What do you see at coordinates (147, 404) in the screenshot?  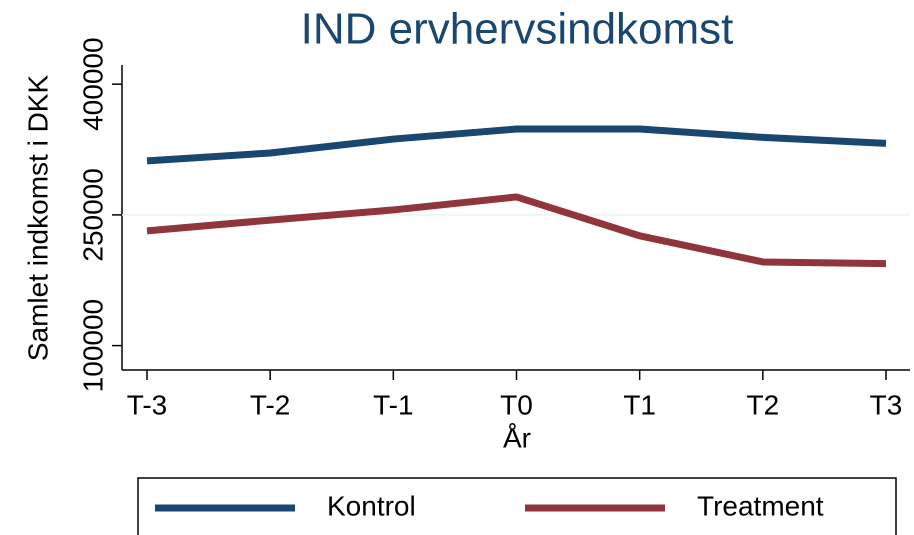 I see `x-tick-label: T-3` at bounding box center [147, 404].